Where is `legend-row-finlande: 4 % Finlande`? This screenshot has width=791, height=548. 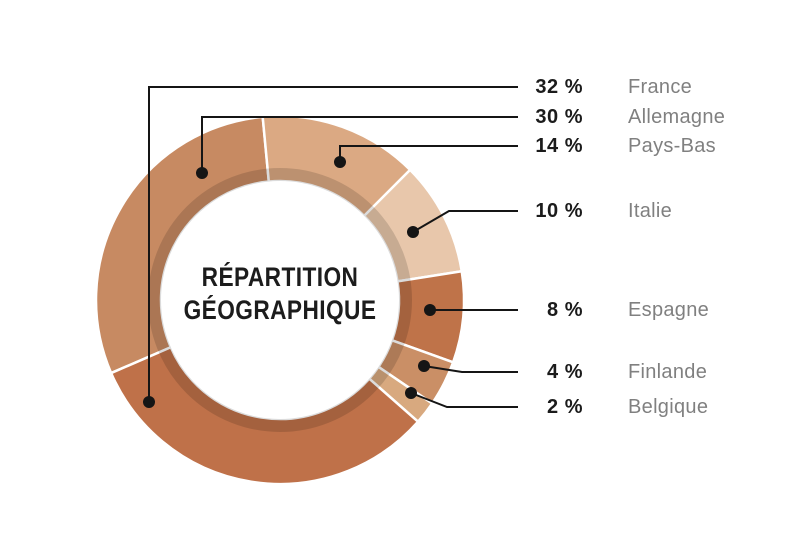
legend-row-finlande: 4 % Finlande is located at coordinates (395, 372).